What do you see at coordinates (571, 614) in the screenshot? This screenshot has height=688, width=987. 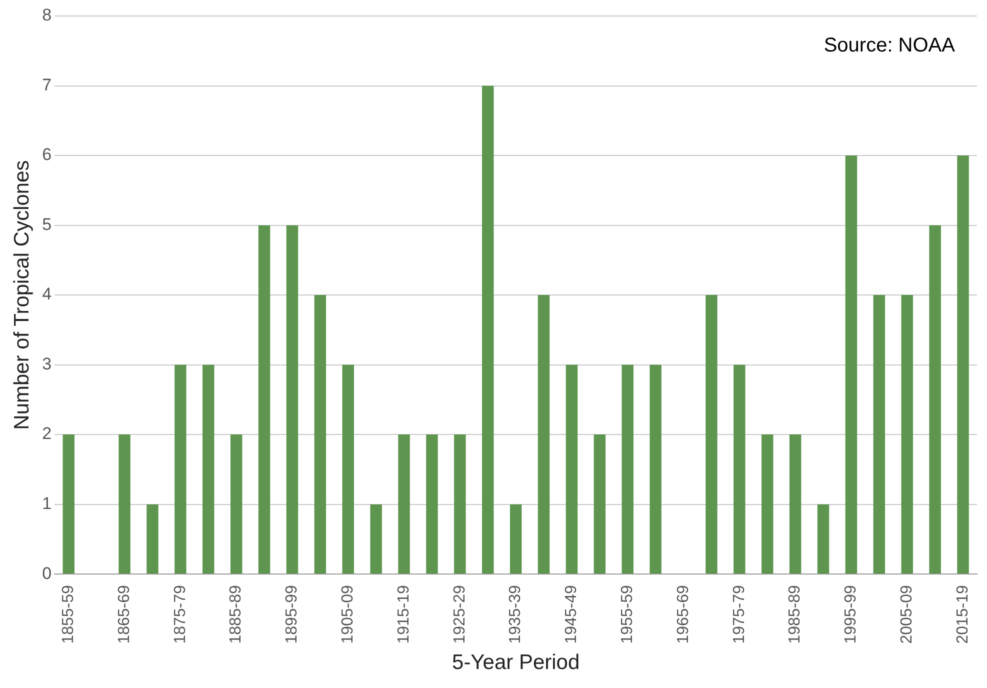 I see `x-tick-label: 1945-49` at bounding box center [571, 614].